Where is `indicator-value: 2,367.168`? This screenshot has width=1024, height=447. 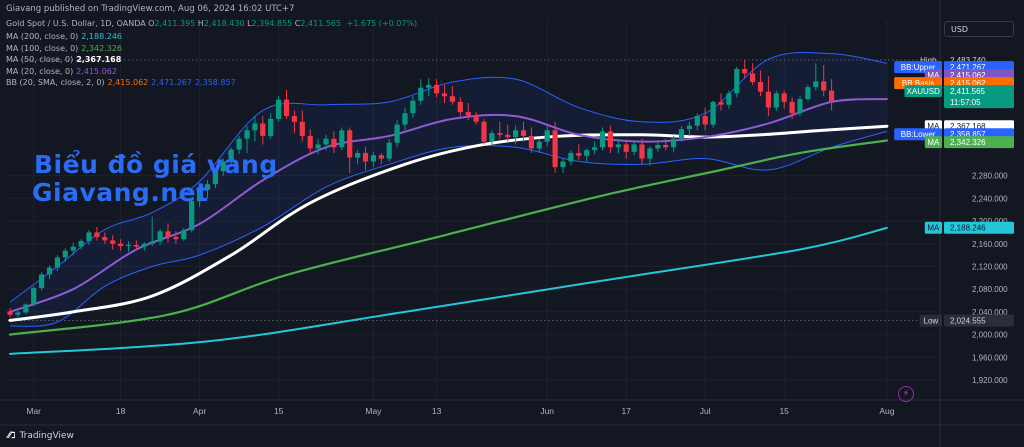
indicator-value: 2,367.168 is located at coordinates (99, 59).